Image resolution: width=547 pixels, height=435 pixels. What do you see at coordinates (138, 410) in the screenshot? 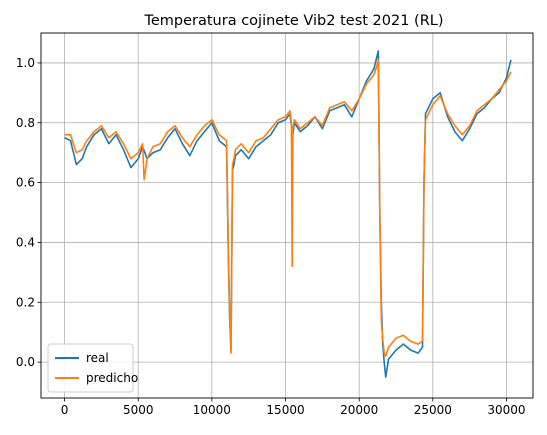
I see `x-tick-label: 5000` at bounding box center [138, 410].